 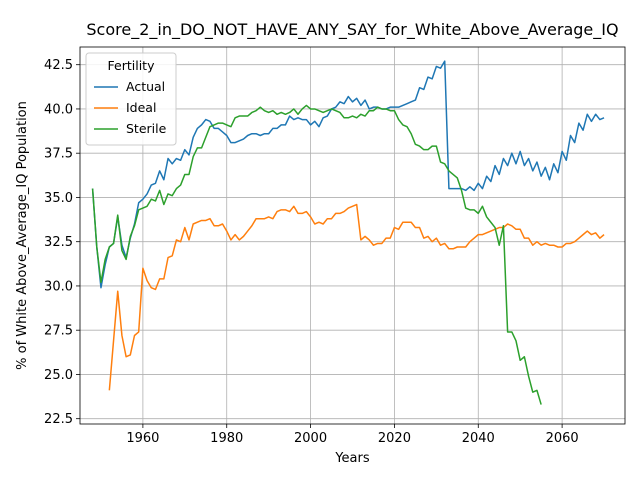 I want to click on y-tick-label: 22.5, so click(x=58, y=419).